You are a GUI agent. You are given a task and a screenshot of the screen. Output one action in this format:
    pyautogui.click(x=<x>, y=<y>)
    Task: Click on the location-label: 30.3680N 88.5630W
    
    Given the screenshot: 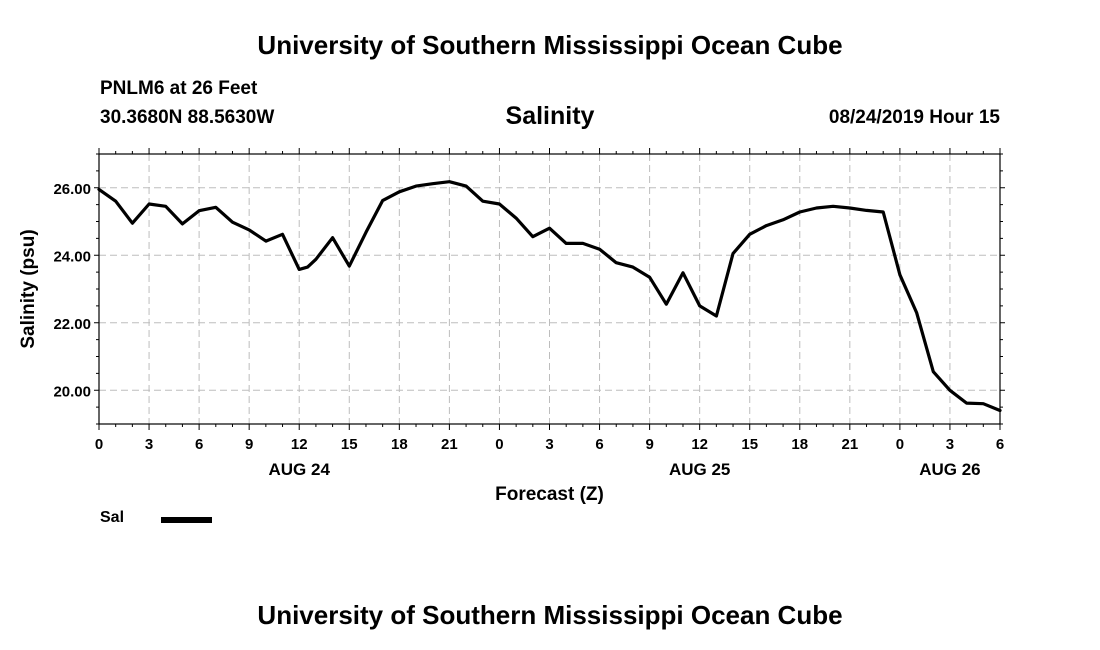 What is the action you would take?
    pyautogui.click(x=187, y=117)
    